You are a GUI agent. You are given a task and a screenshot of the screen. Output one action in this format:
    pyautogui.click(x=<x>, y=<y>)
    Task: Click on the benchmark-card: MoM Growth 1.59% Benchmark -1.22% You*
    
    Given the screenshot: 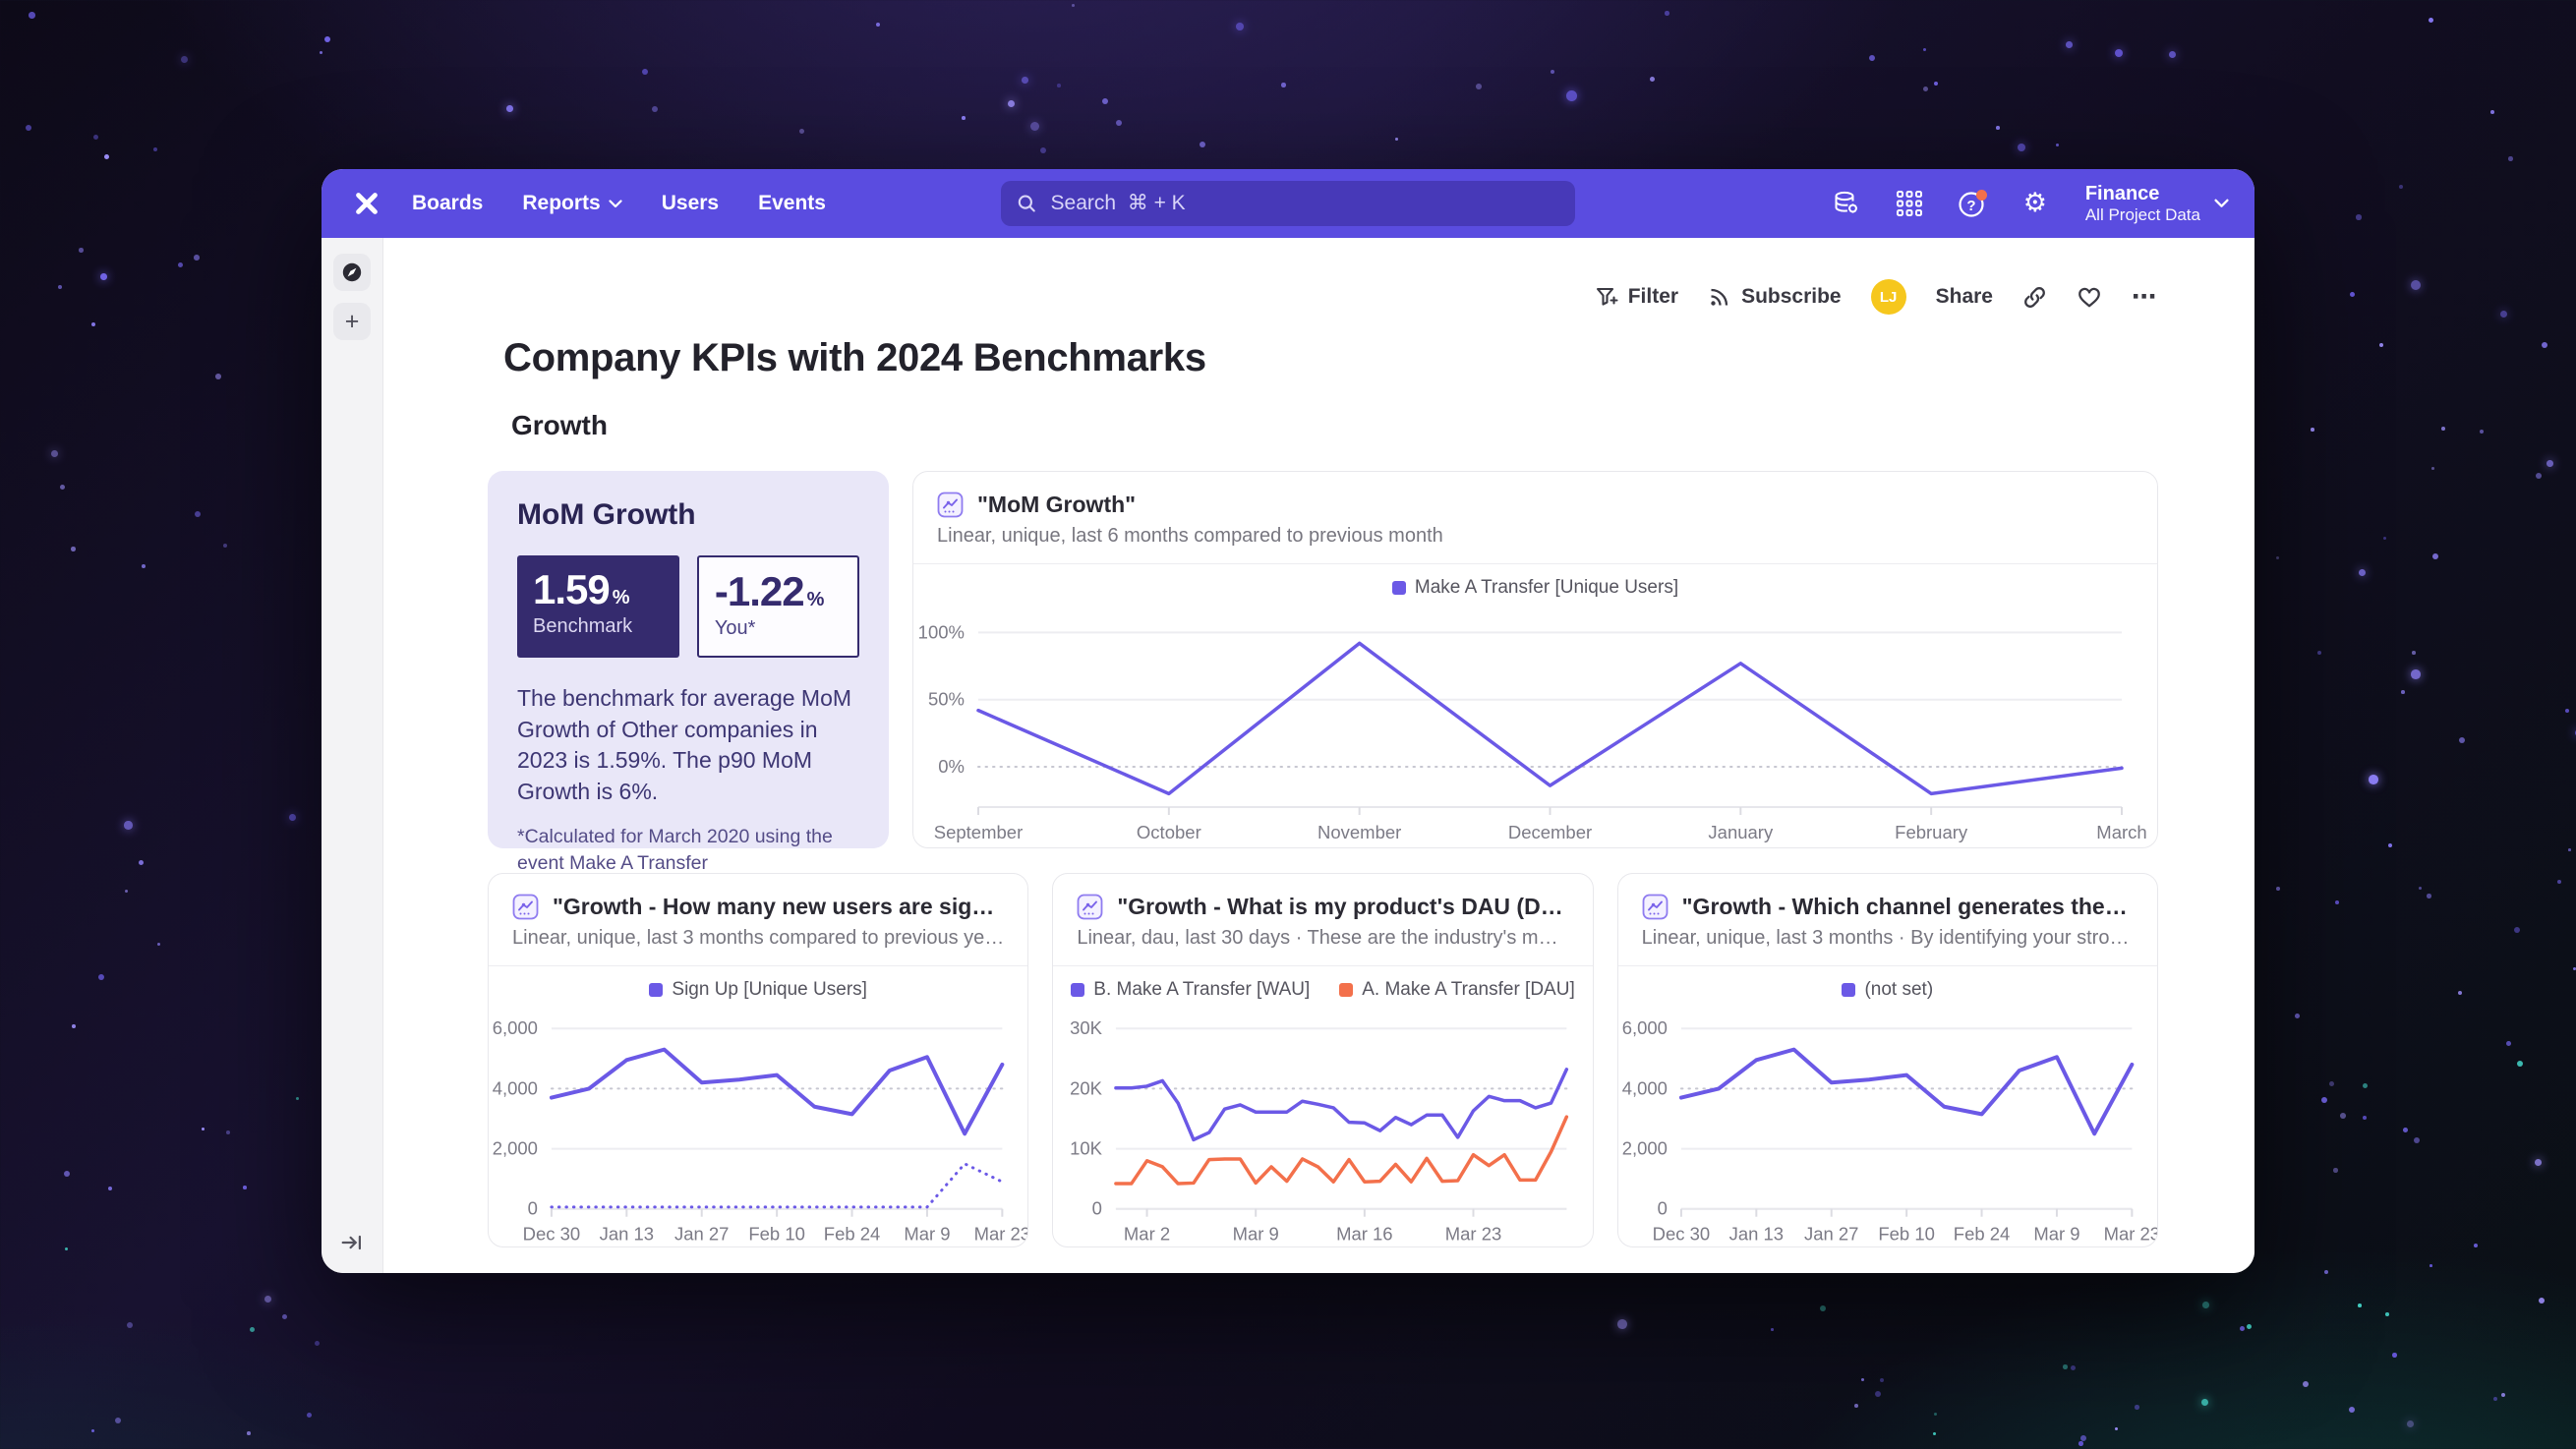 What is the action you would take?
    pyautogui.click(x=688, y=672)
    